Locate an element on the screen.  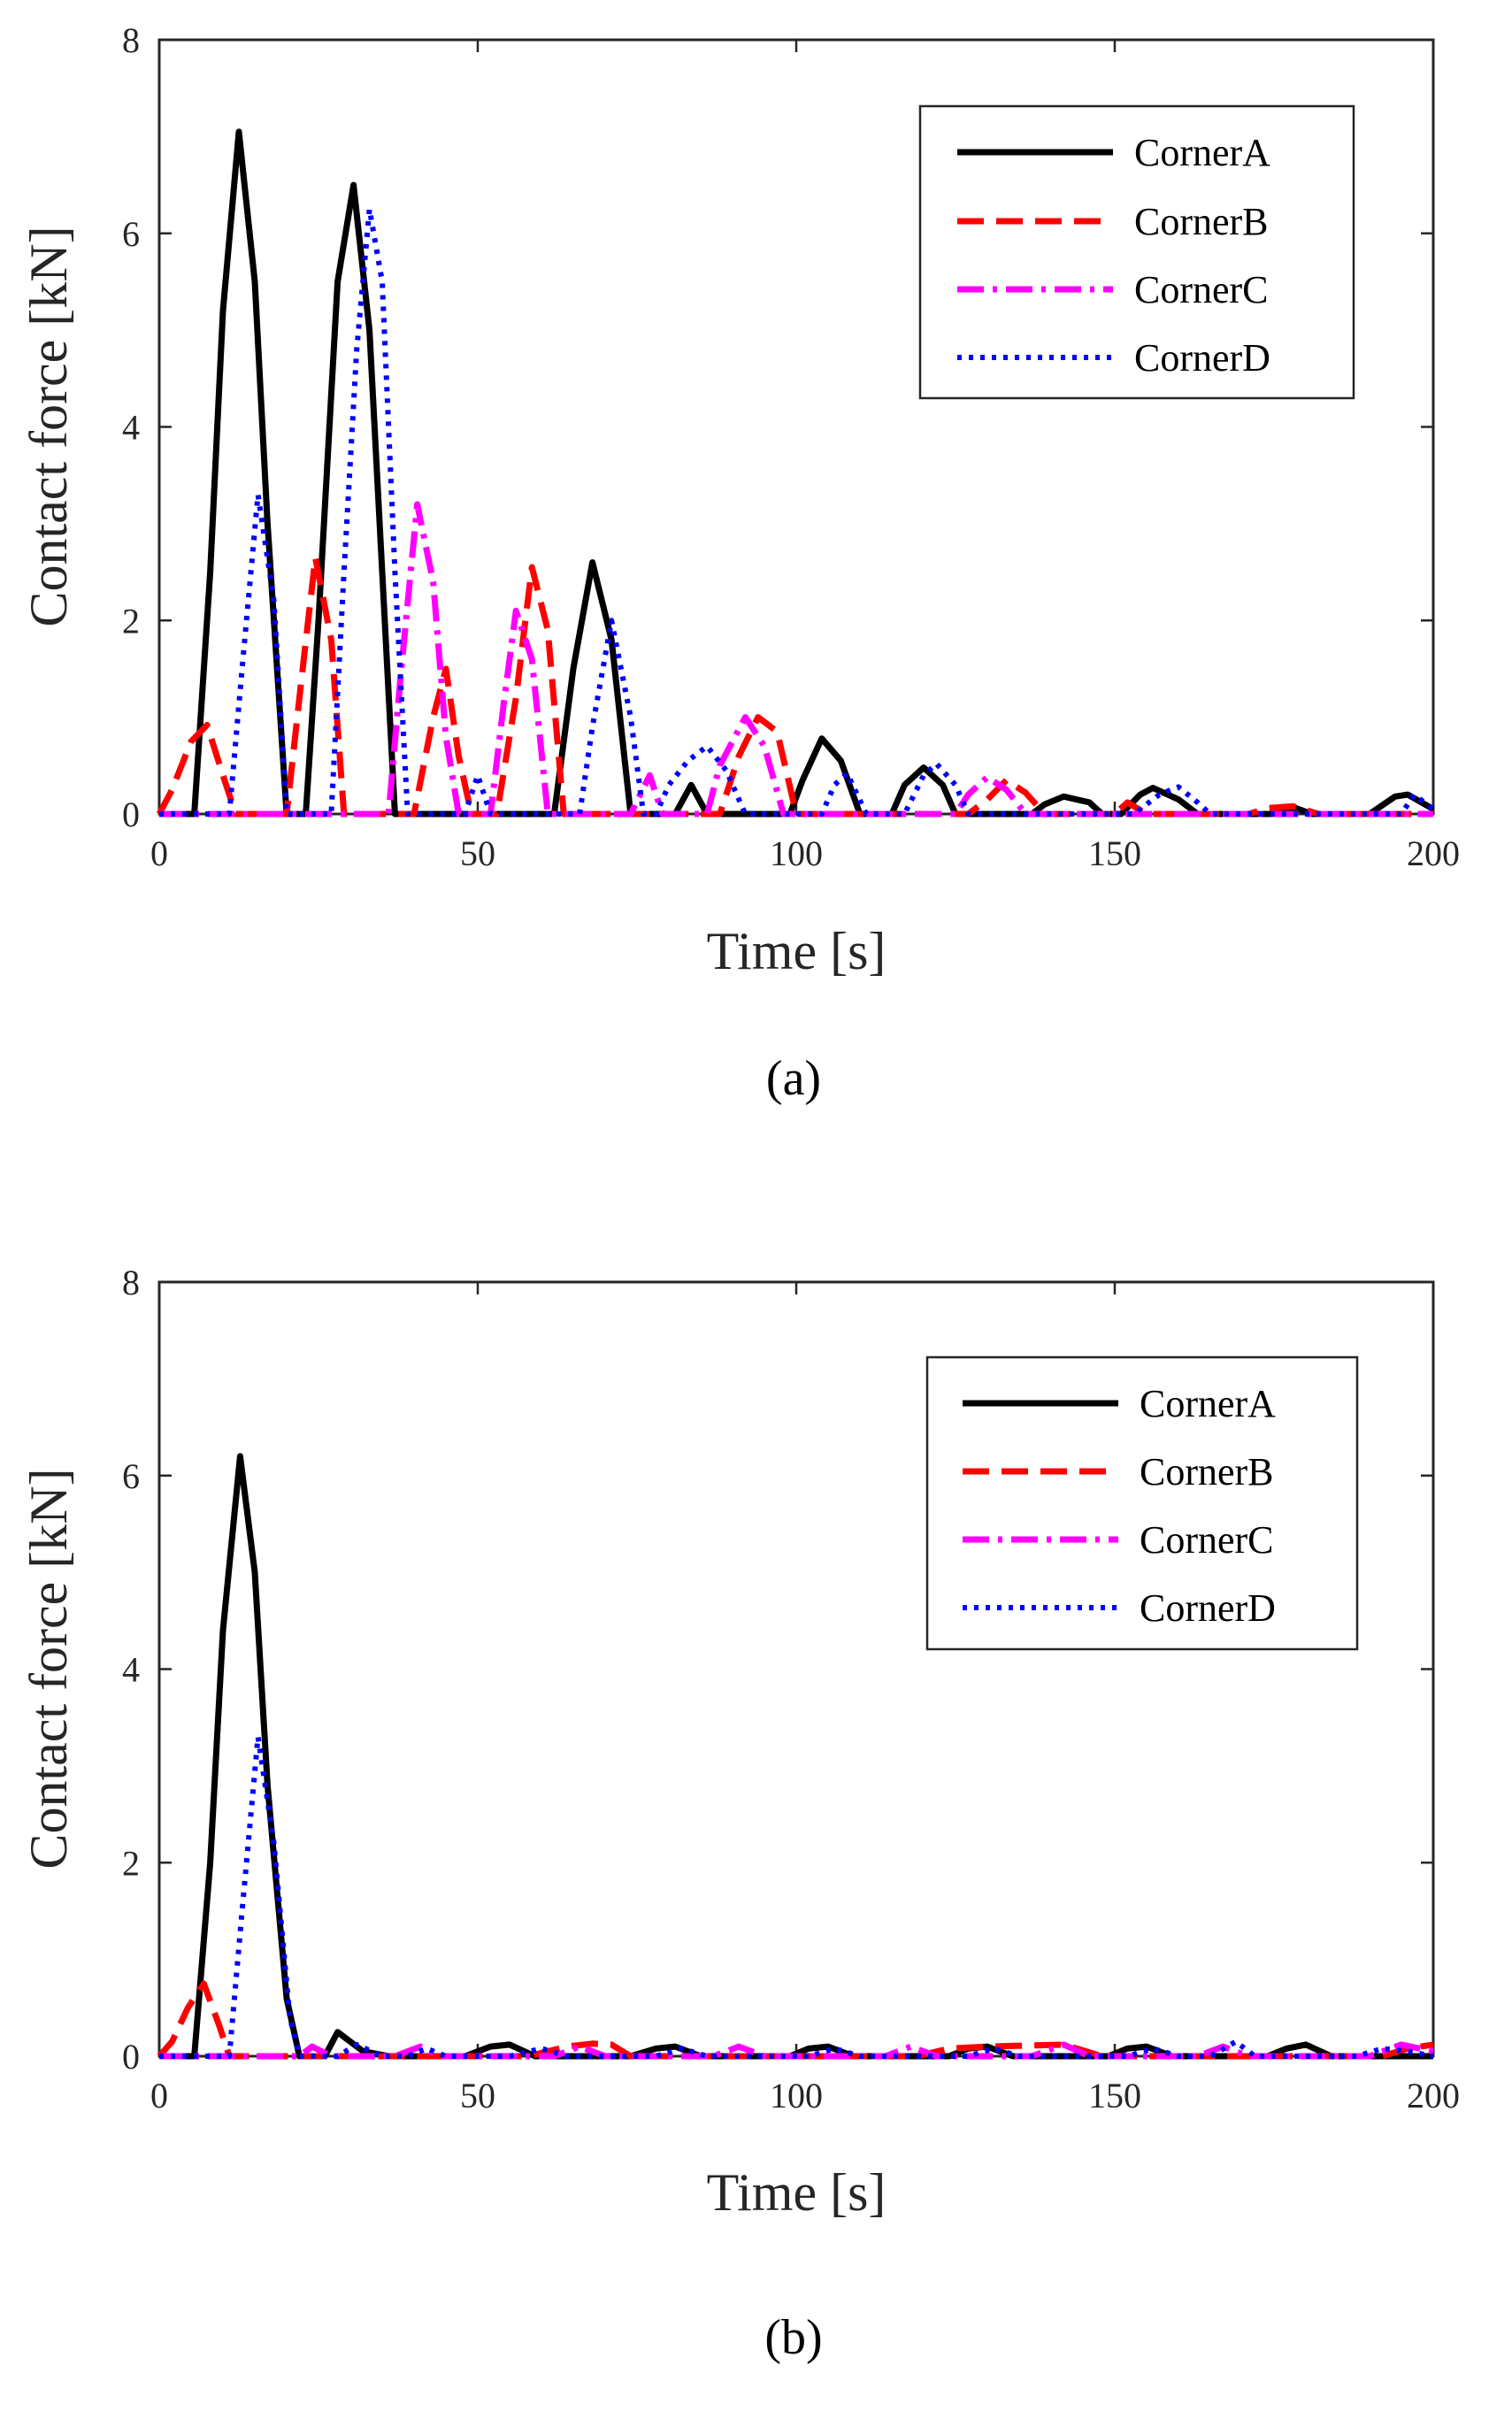
series-line-cornerd is located at coordinates (796, 1896).